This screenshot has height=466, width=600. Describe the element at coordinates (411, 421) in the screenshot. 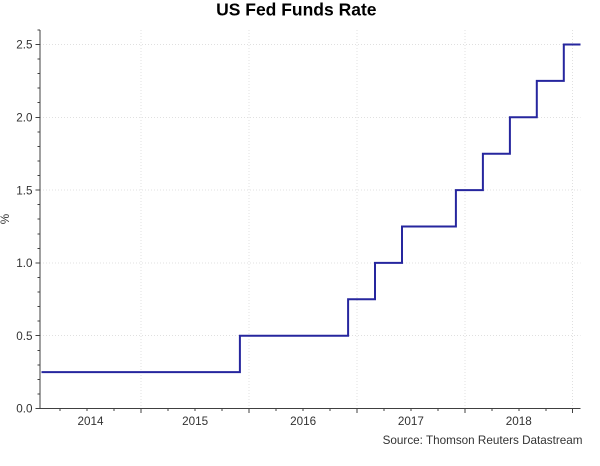

I see `svg-text: 2017` at that location.